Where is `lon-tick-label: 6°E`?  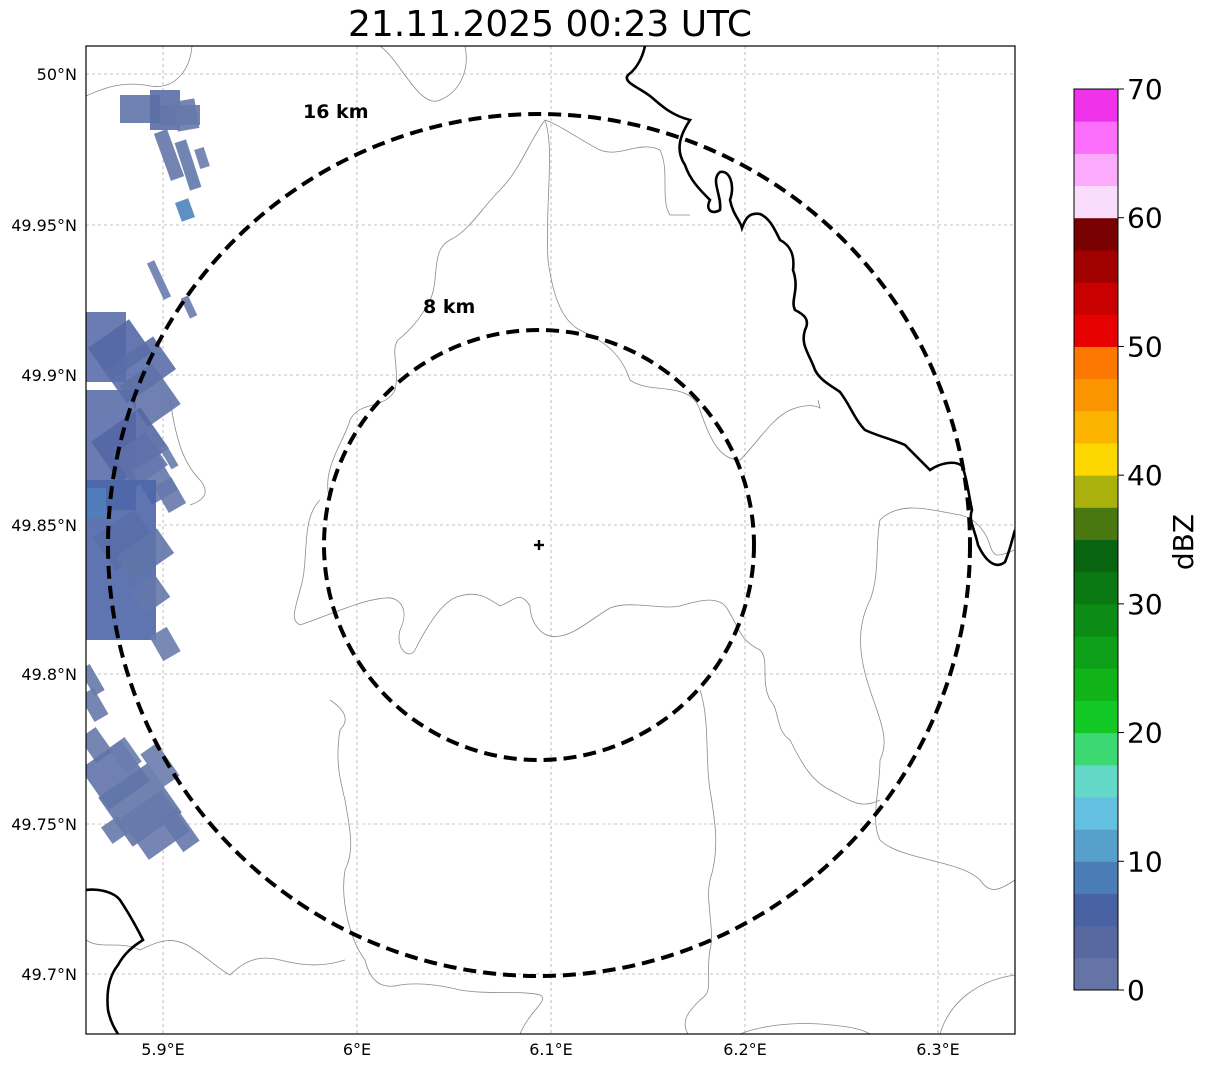 lon-tick-label: 6°E is located at coordinates (357, 1049).